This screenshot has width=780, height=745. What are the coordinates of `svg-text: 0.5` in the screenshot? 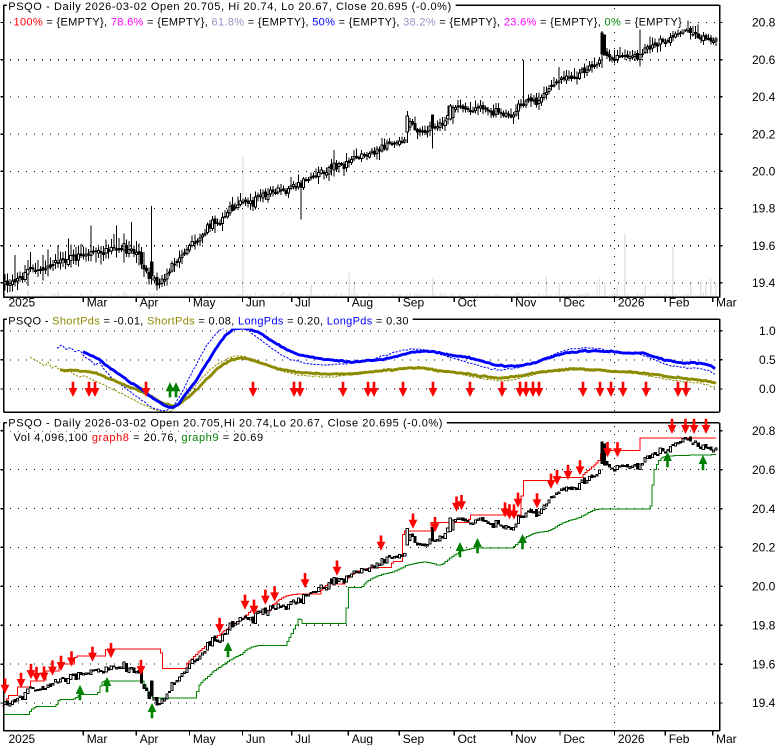 It's located at (767, 360).